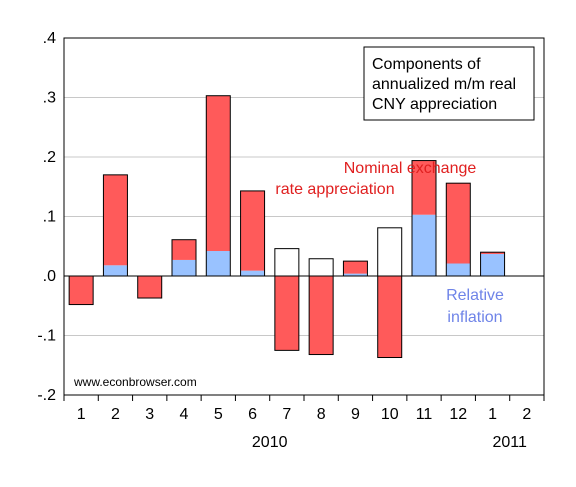 This screenshot has width=576, height=487. What do you see at coordinates (218, 414) in the screenshot?
I see `x-tick-label: 5` at bounding box center [218, 414].